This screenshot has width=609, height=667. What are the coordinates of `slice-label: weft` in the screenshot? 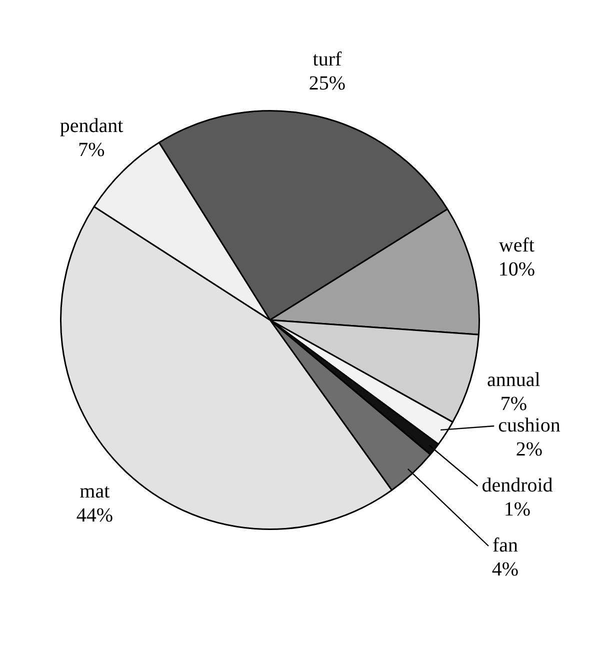 It's located at (516, 245).